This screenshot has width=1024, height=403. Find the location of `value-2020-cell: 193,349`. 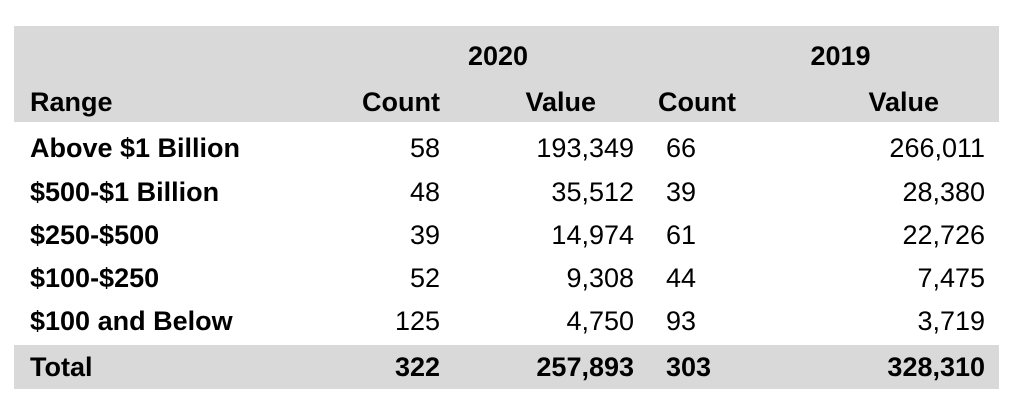

value-2020-cell: 193,349 is located at coordinates (585, 148).